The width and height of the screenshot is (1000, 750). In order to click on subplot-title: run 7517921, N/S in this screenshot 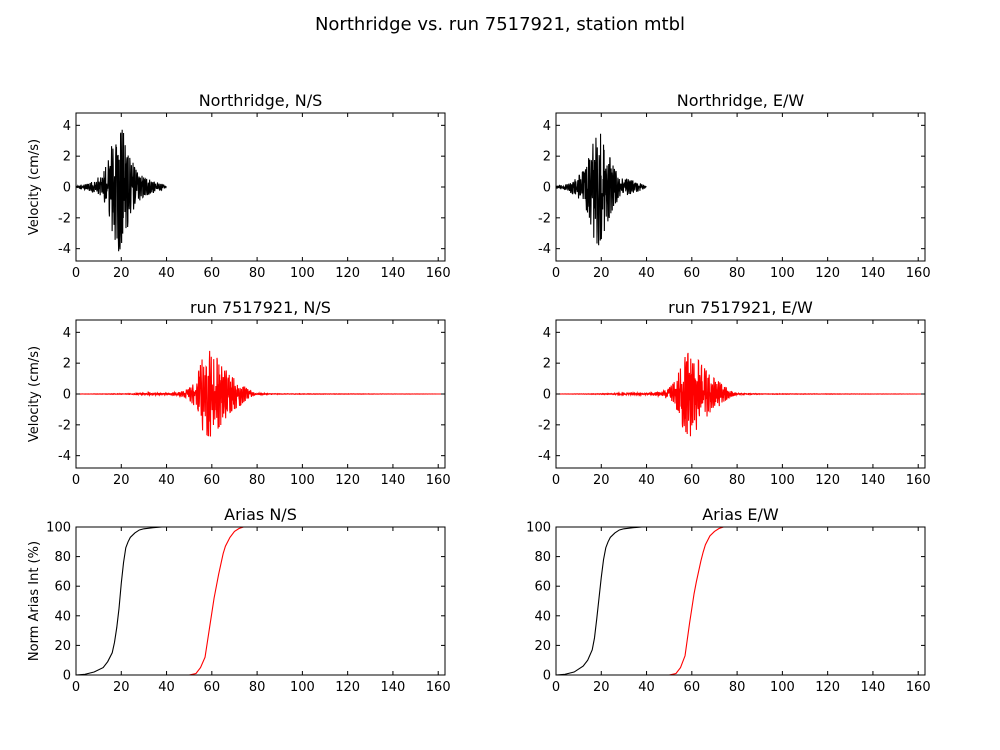, I will do `click(260, 307)`.